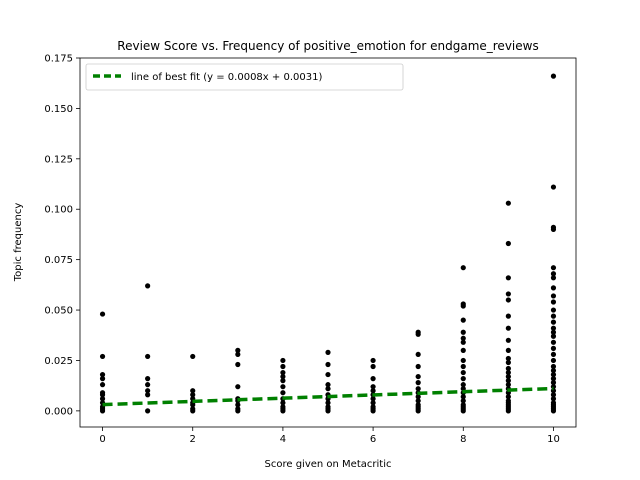 The width and height of the screenshot is (640, 480). I want to click on y-tick-label: 0.175, so click(58, 59).